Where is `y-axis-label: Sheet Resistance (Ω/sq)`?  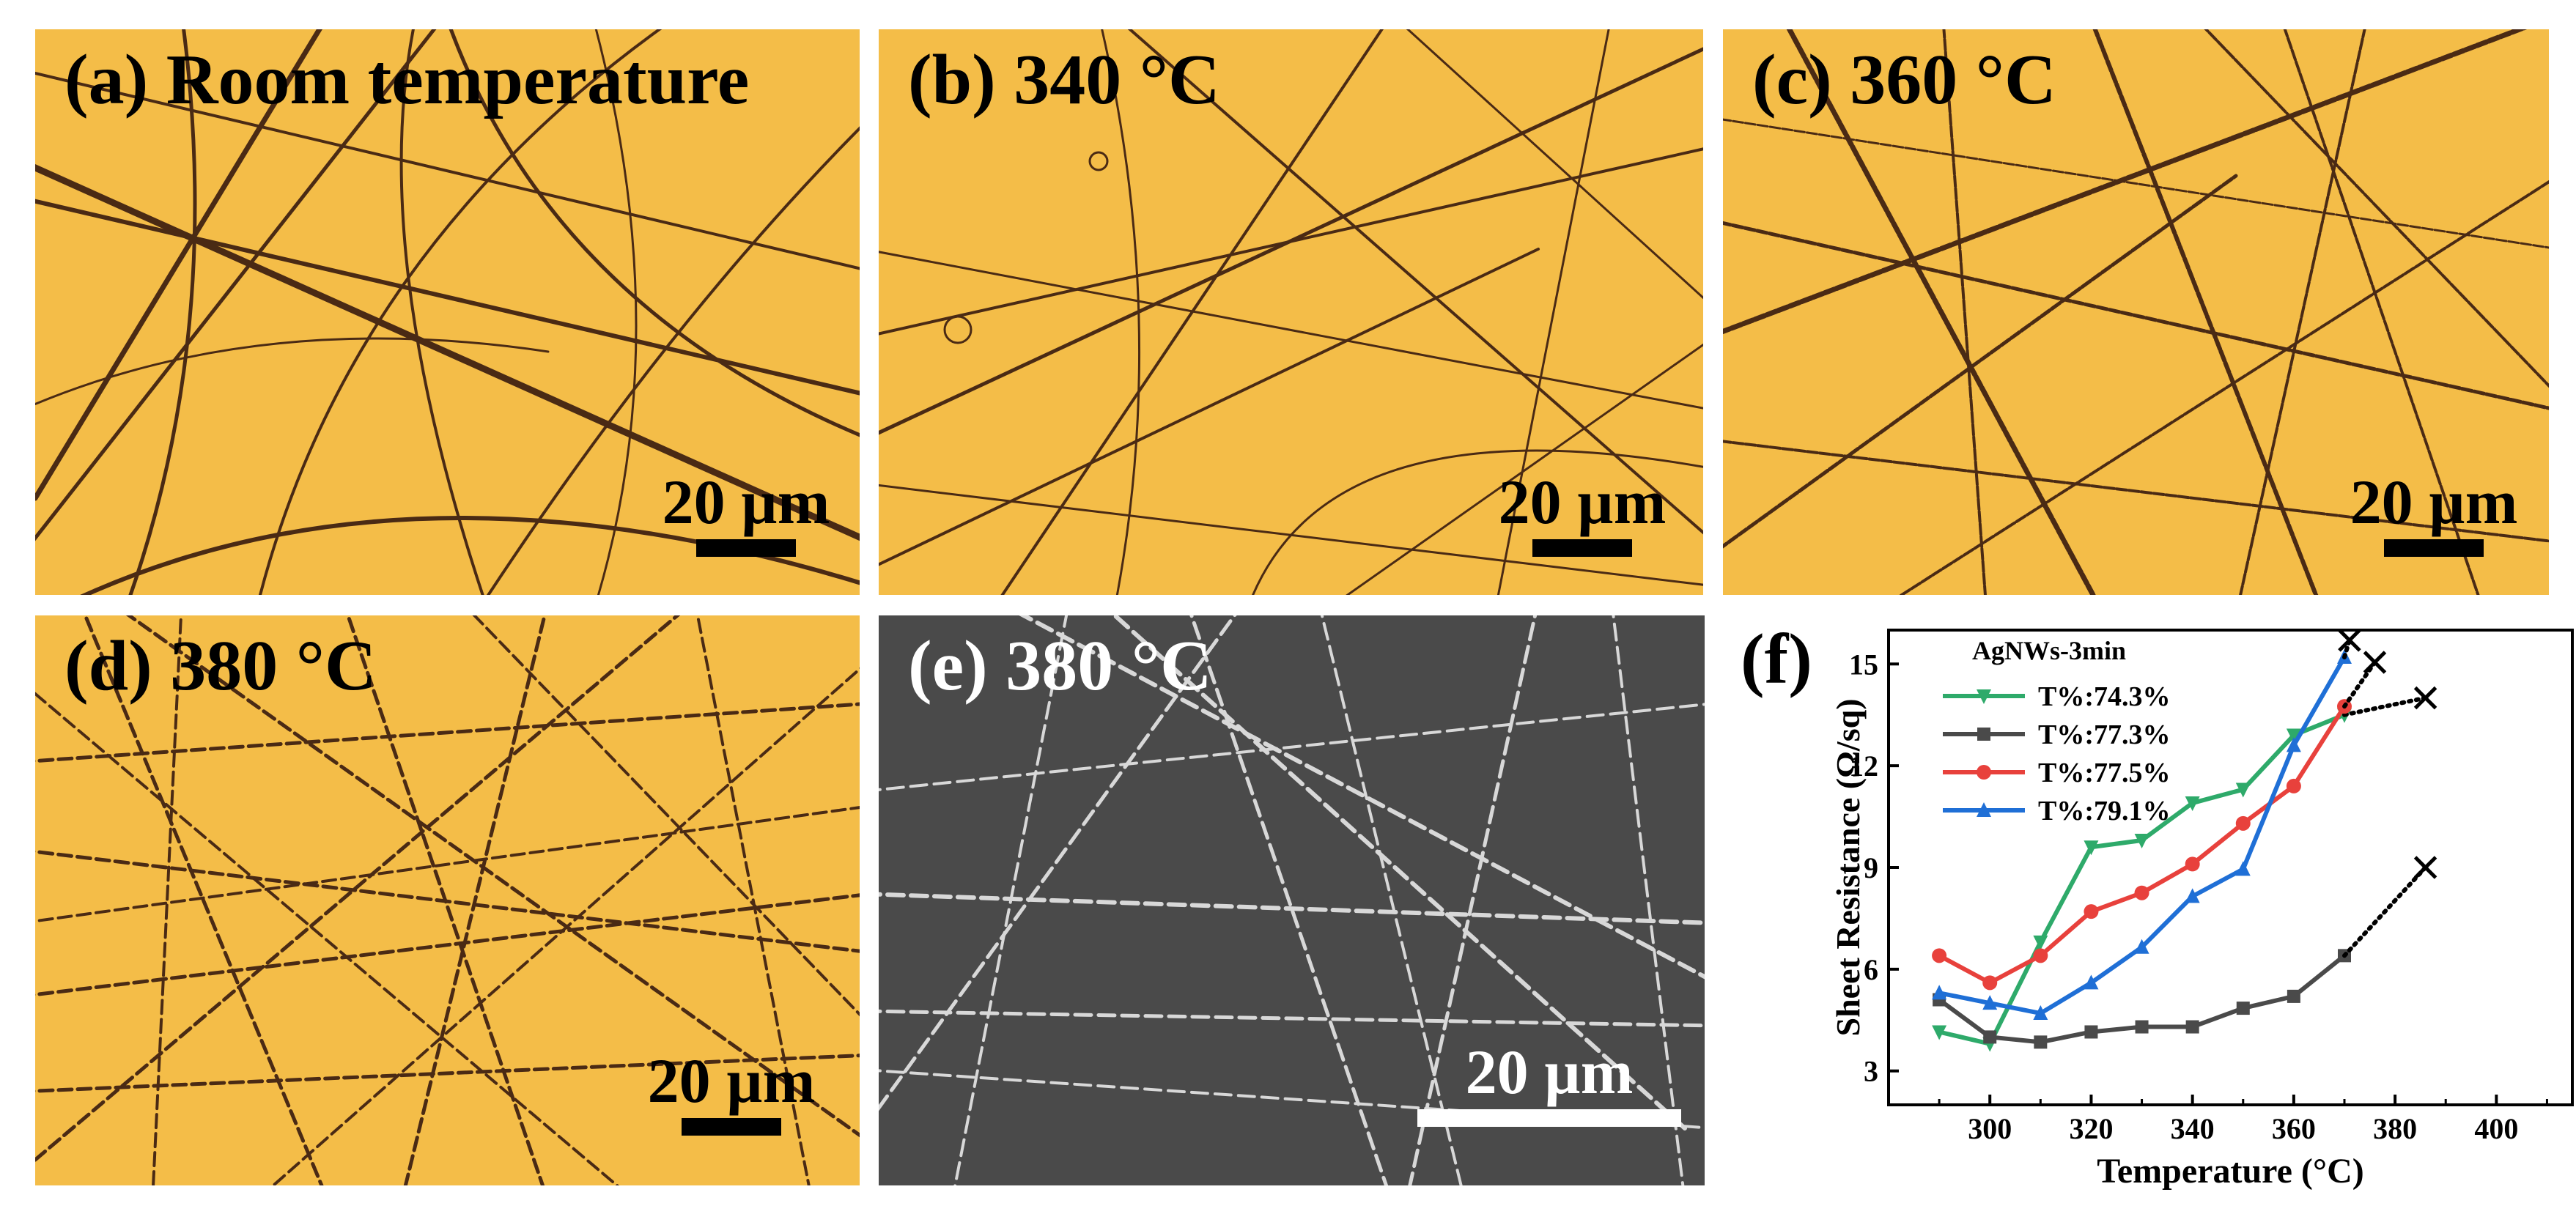
y-axis-label: Sheet Resistance (Ω/sq) is located at coordinates (1848, 867).